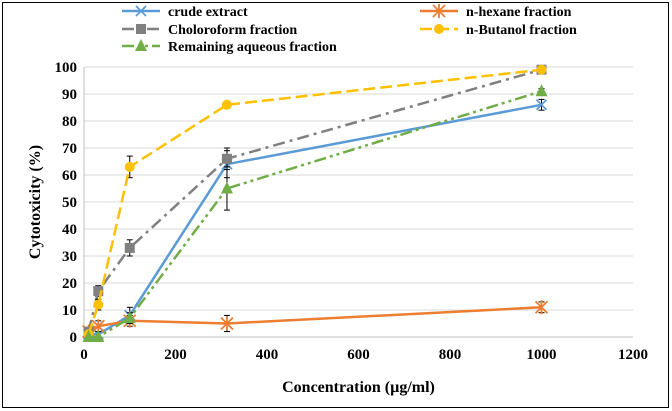 Image resolution: width=672 pixels, height=411 pixels. I want to click on y-axis-title: Cytotoxicity (%), so click(35, 202).